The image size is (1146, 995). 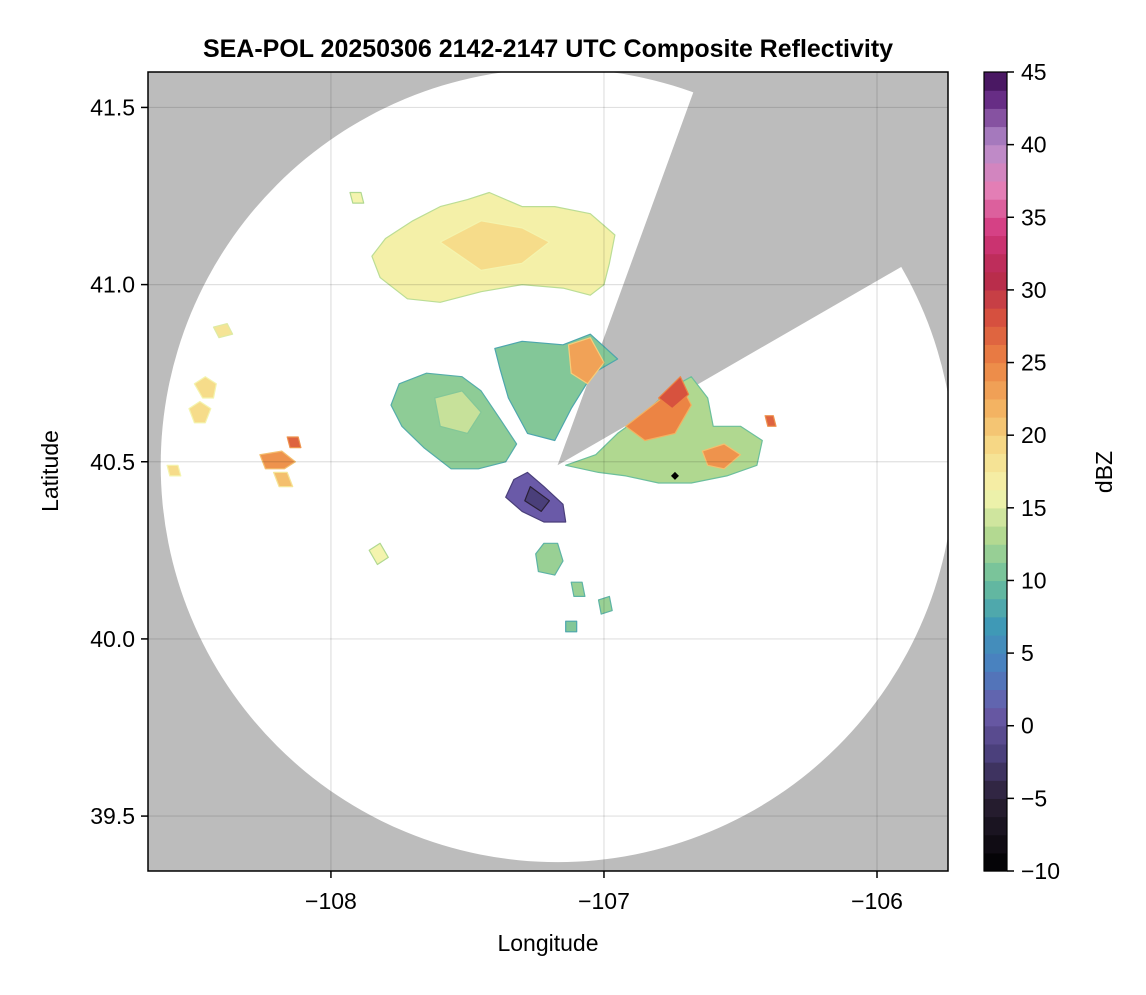 I want to click on y-tick-label: 41.0, so click(x=112, y=285).